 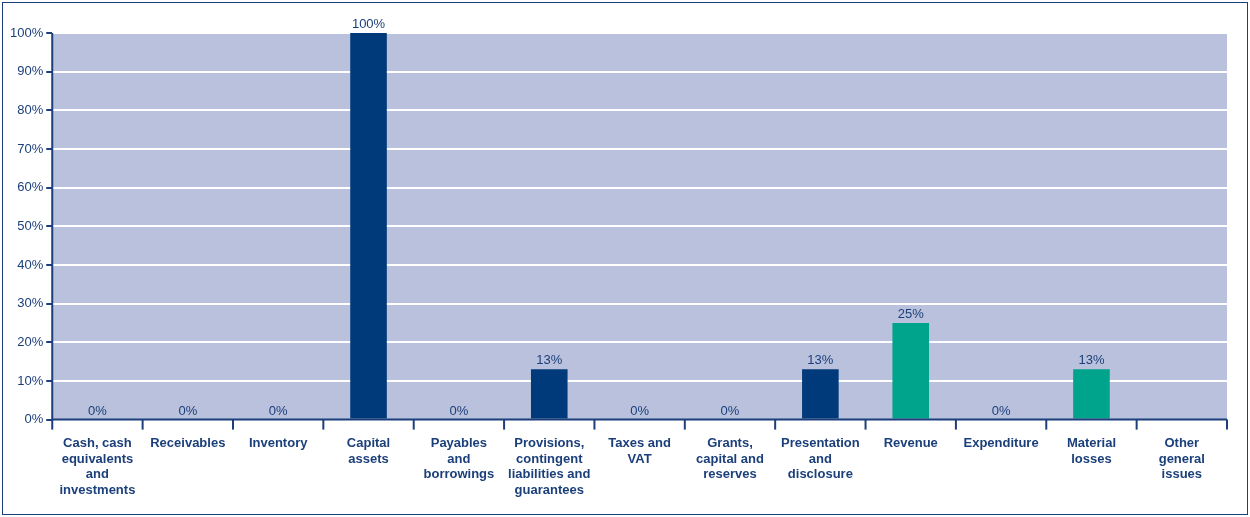 What do you see at coordinates (30, 264) in the screenshot?
I see `y-tick-label: 40%` at bounding box center [30, 264].